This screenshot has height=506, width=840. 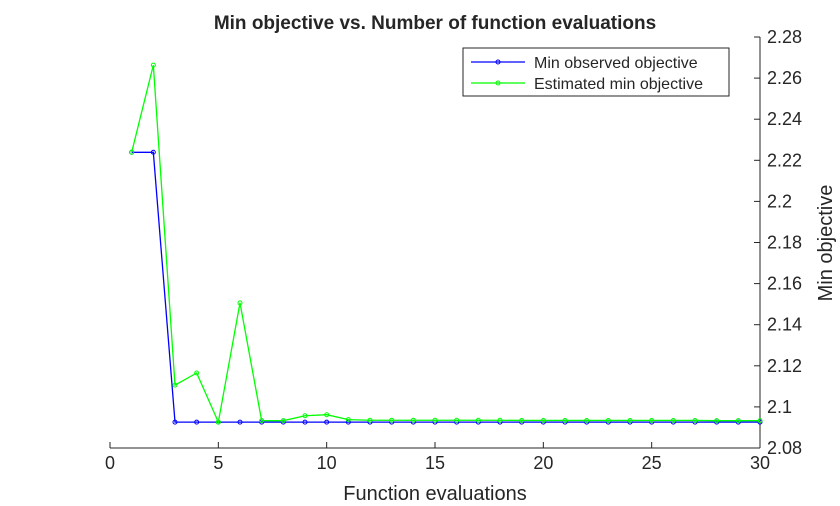 What do you see at coordinates (784, 243) in the screenshot?
I see `y-tick-label: 2.18` at bounding box center [784, 243].